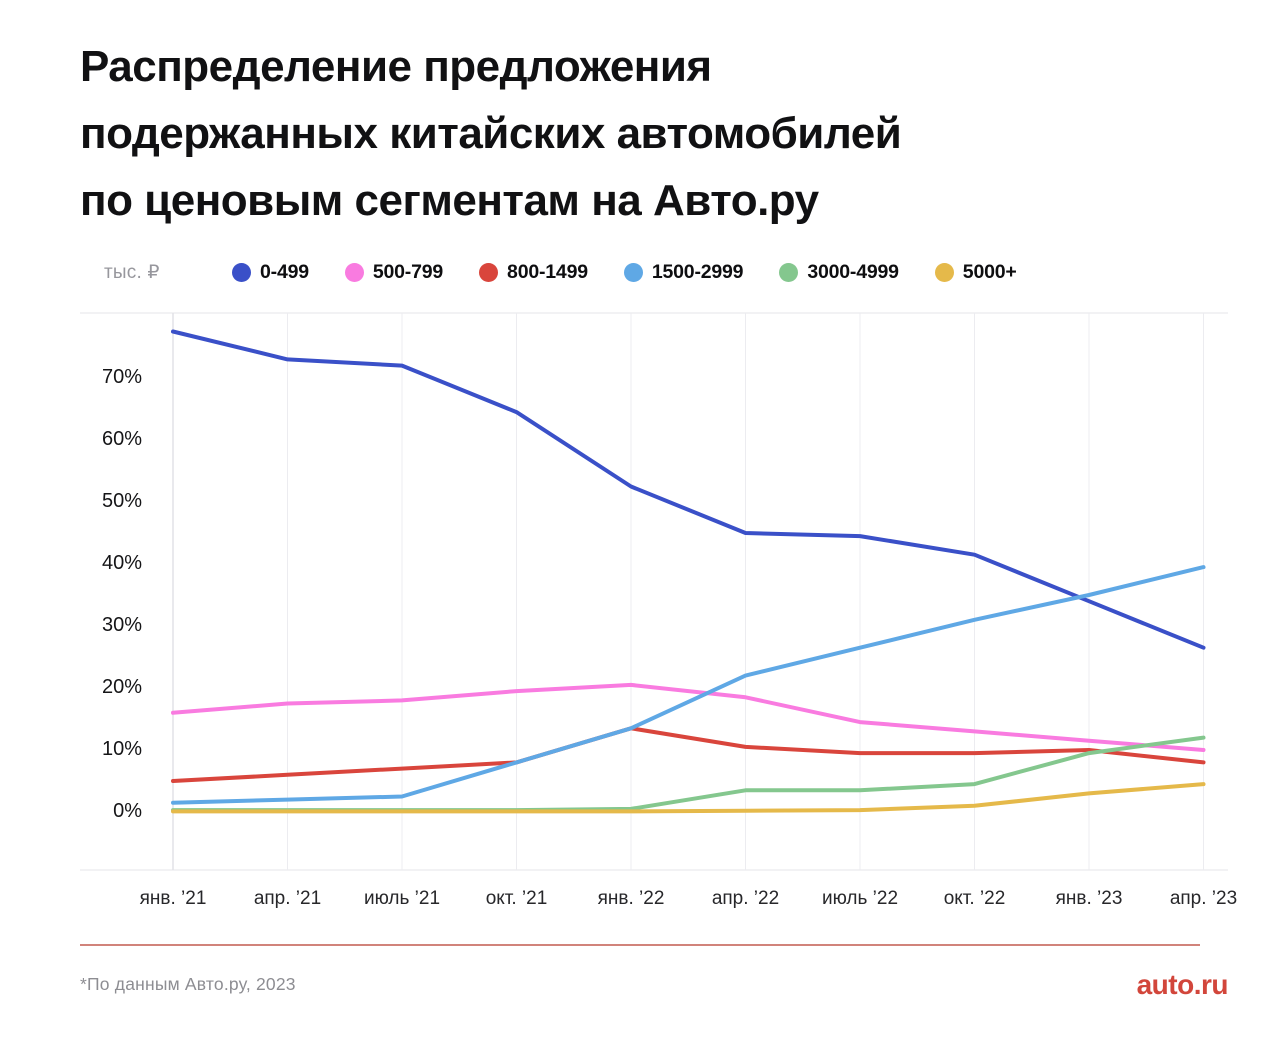  I want to click on x-axis-label-1: апр. ’21, so click(287, 898).